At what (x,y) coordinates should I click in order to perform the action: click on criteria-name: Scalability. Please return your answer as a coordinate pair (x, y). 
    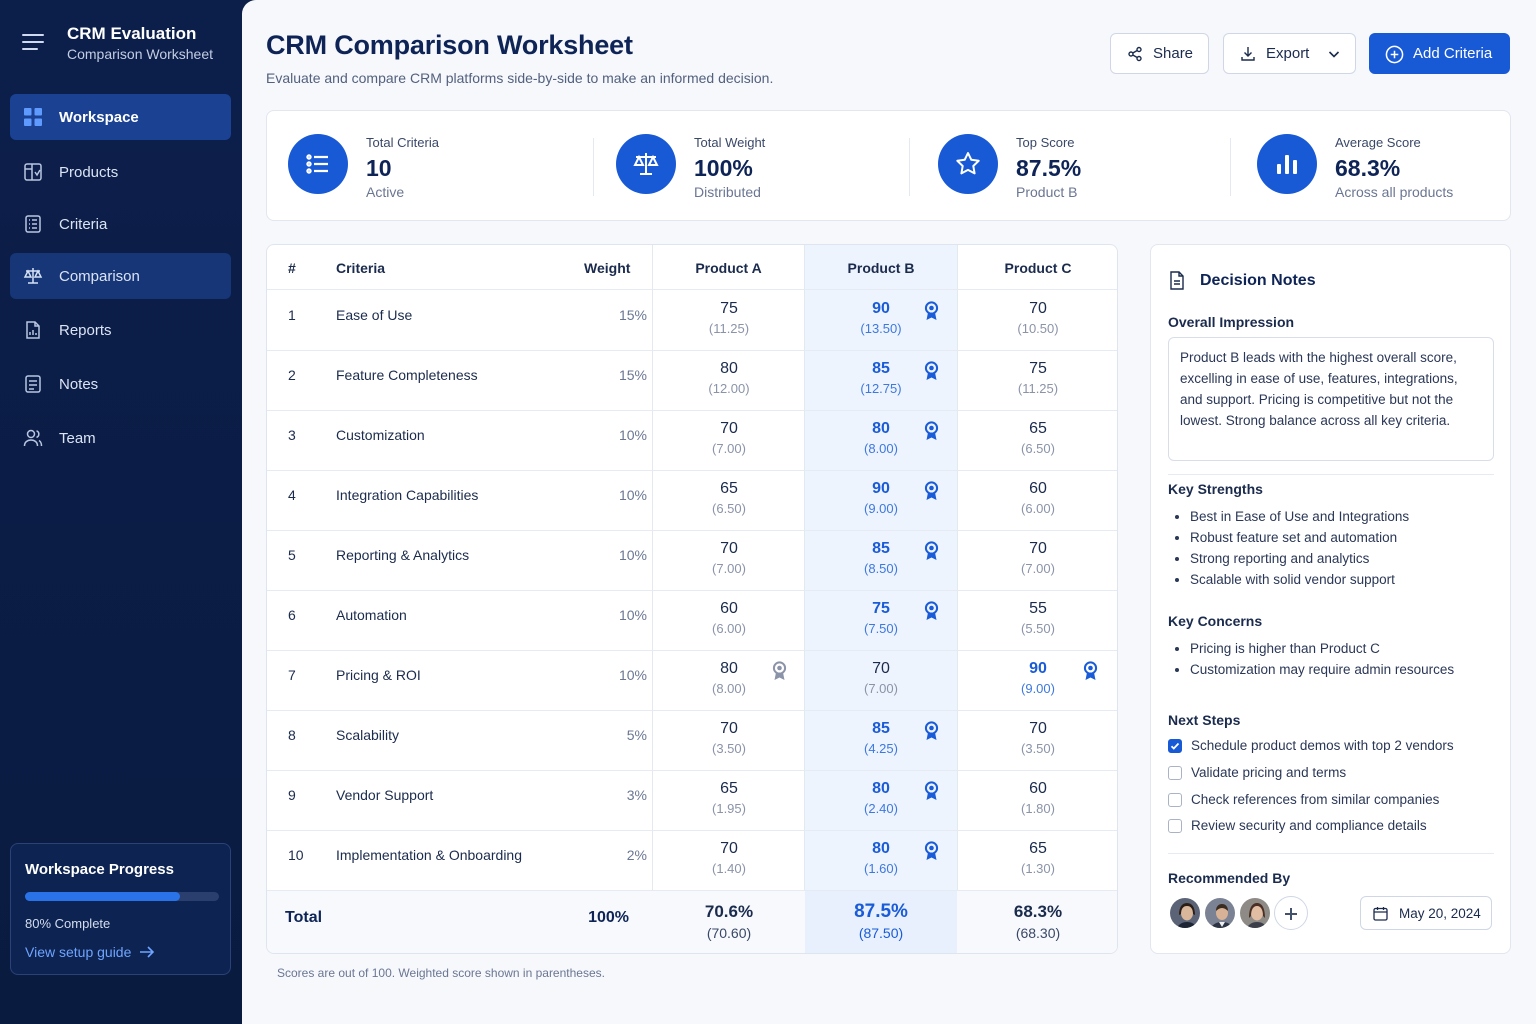
    Looking at the image, I should click on (368, 735).